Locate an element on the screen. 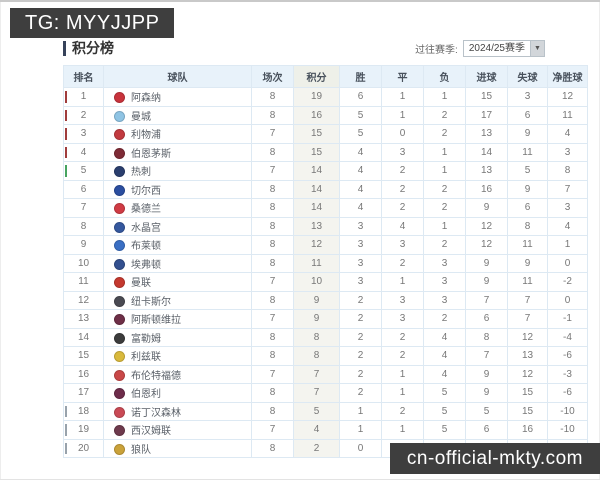 The height and width of the screenshot is (480, 600). points-cell: 5 is located at coordinates (316, 411).